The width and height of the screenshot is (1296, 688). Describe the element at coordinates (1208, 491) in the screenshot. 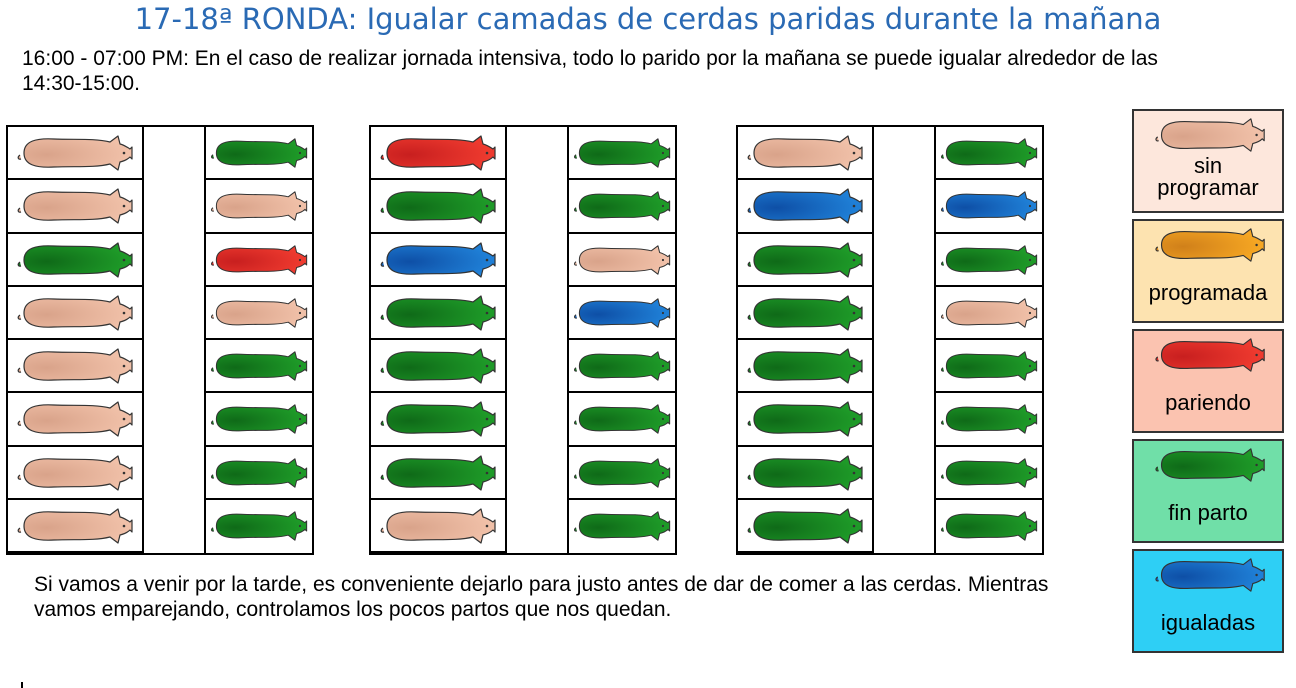

I see `legend-item-fin: fin parto` at that location.